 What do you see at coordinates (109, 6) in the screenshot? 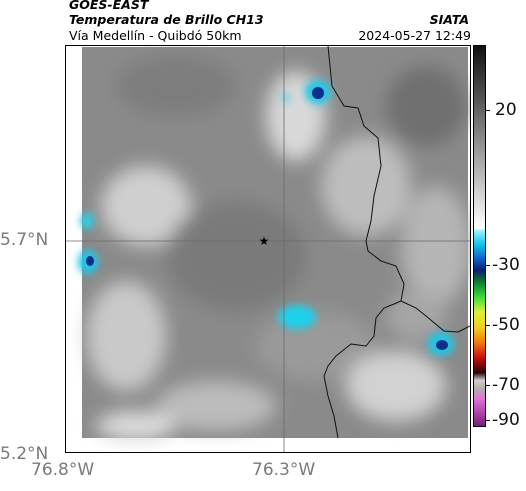
I see `satellite-name: GOES-EAST` at bounding box center [109, 6].